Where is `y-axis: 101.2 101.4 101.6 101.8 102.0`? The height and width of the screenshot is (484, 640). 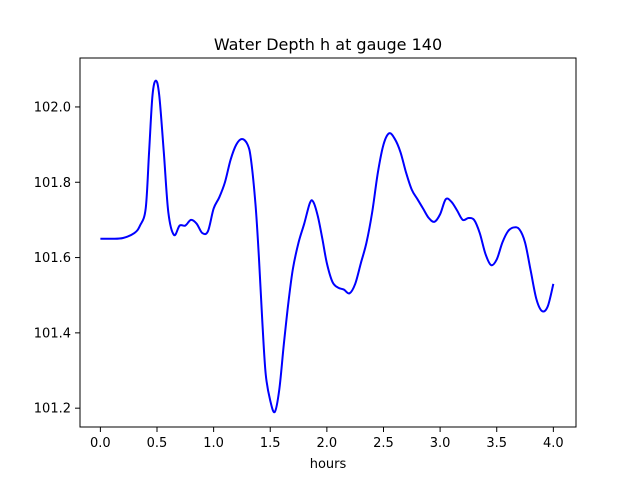 y-axis: 101.2 101.4 101.6 101.8 102.0 is located at coordinates (57, 258).